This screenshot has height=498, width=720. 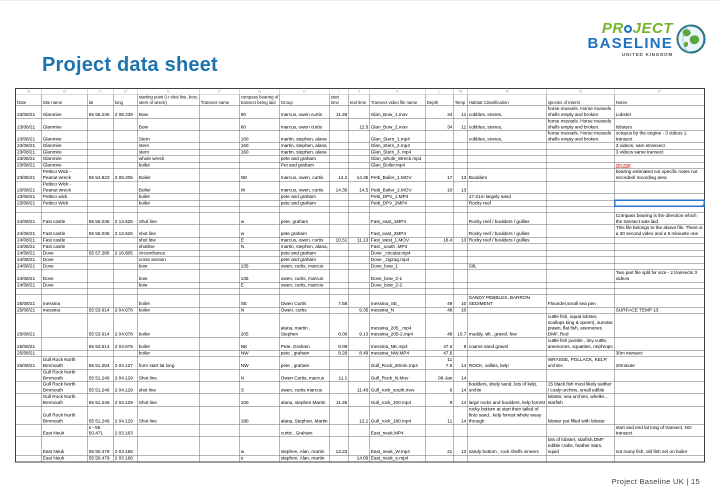 What do you see at coordinates (507, 100) in the screenshot?
I see `column-header: Habitat Classification` at bounding box center [507, 100].